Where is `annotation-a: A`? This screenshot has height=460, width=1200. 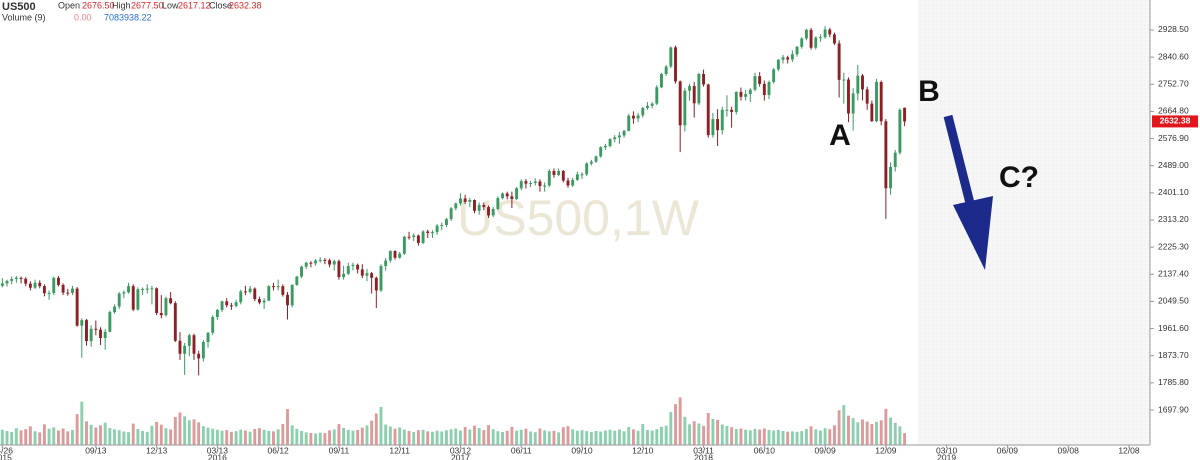 annotation-a: A is located at coordinates (840, 135).